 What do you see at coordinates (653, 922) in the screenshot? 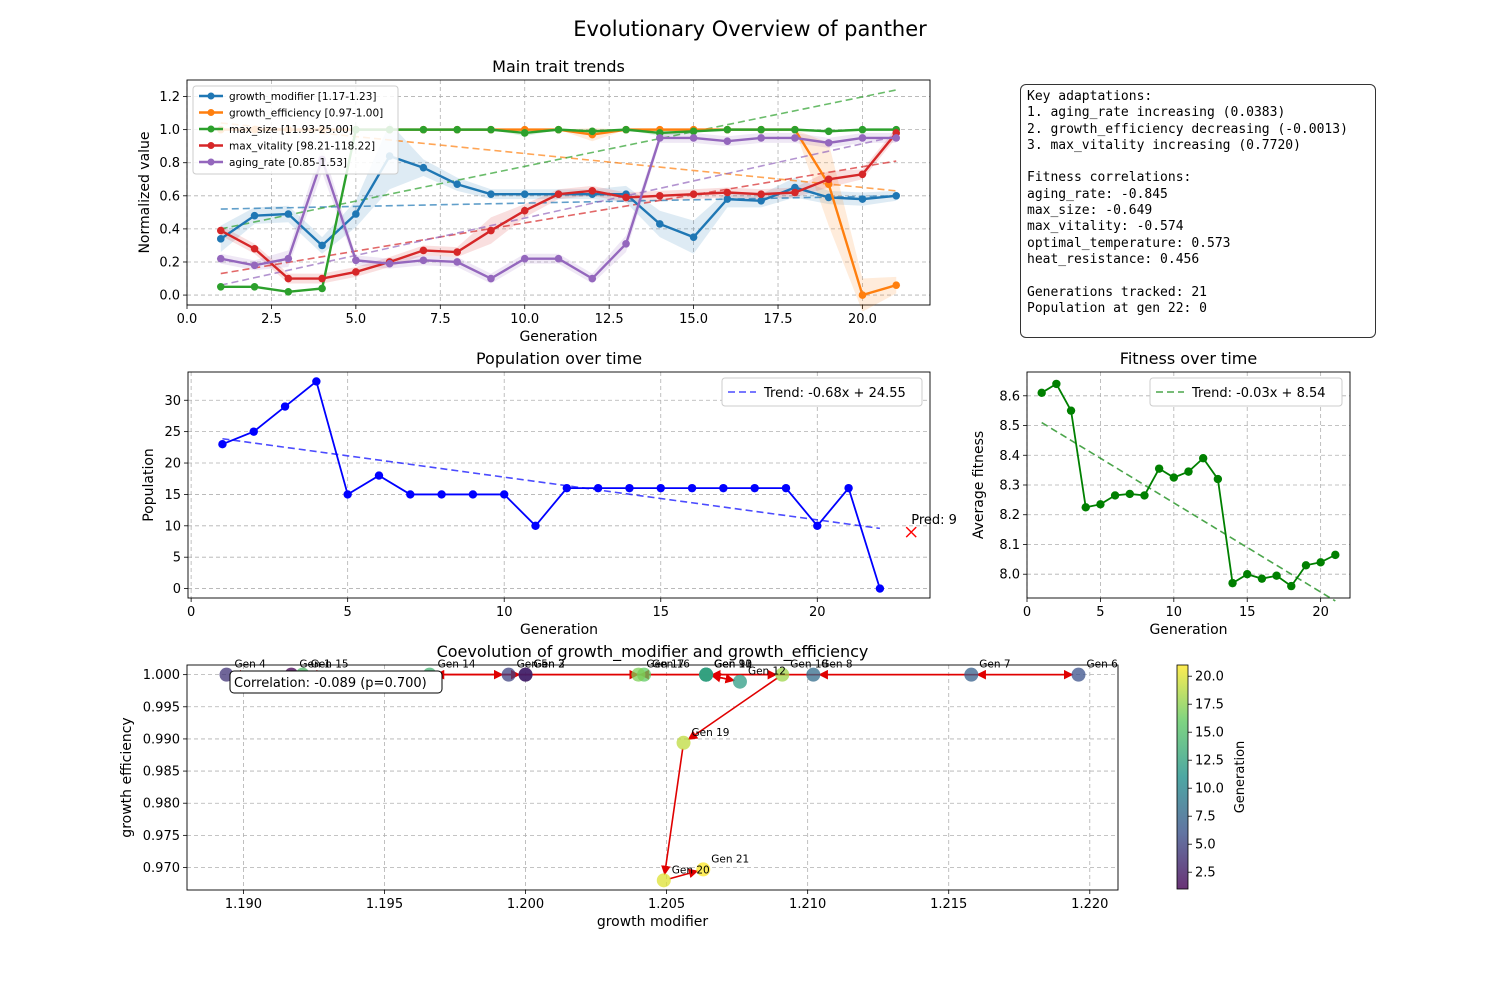
I see `x-axis-label: growth modifier` at bounding box center [653, 922].